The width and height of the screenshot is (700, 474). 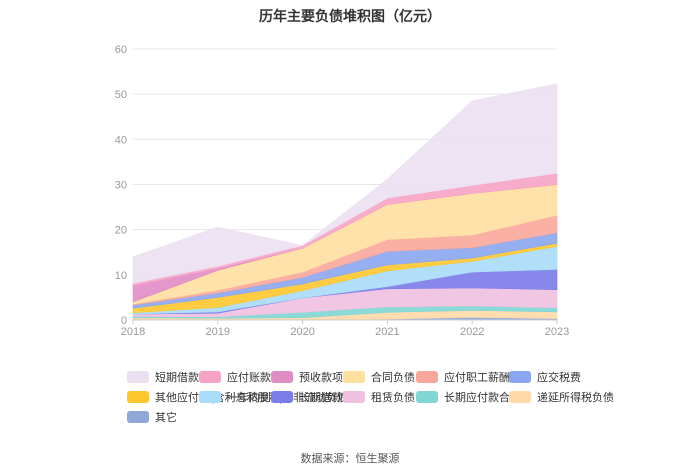 I want to click on x-tick-label: 2020, so click(x=302, y=332).